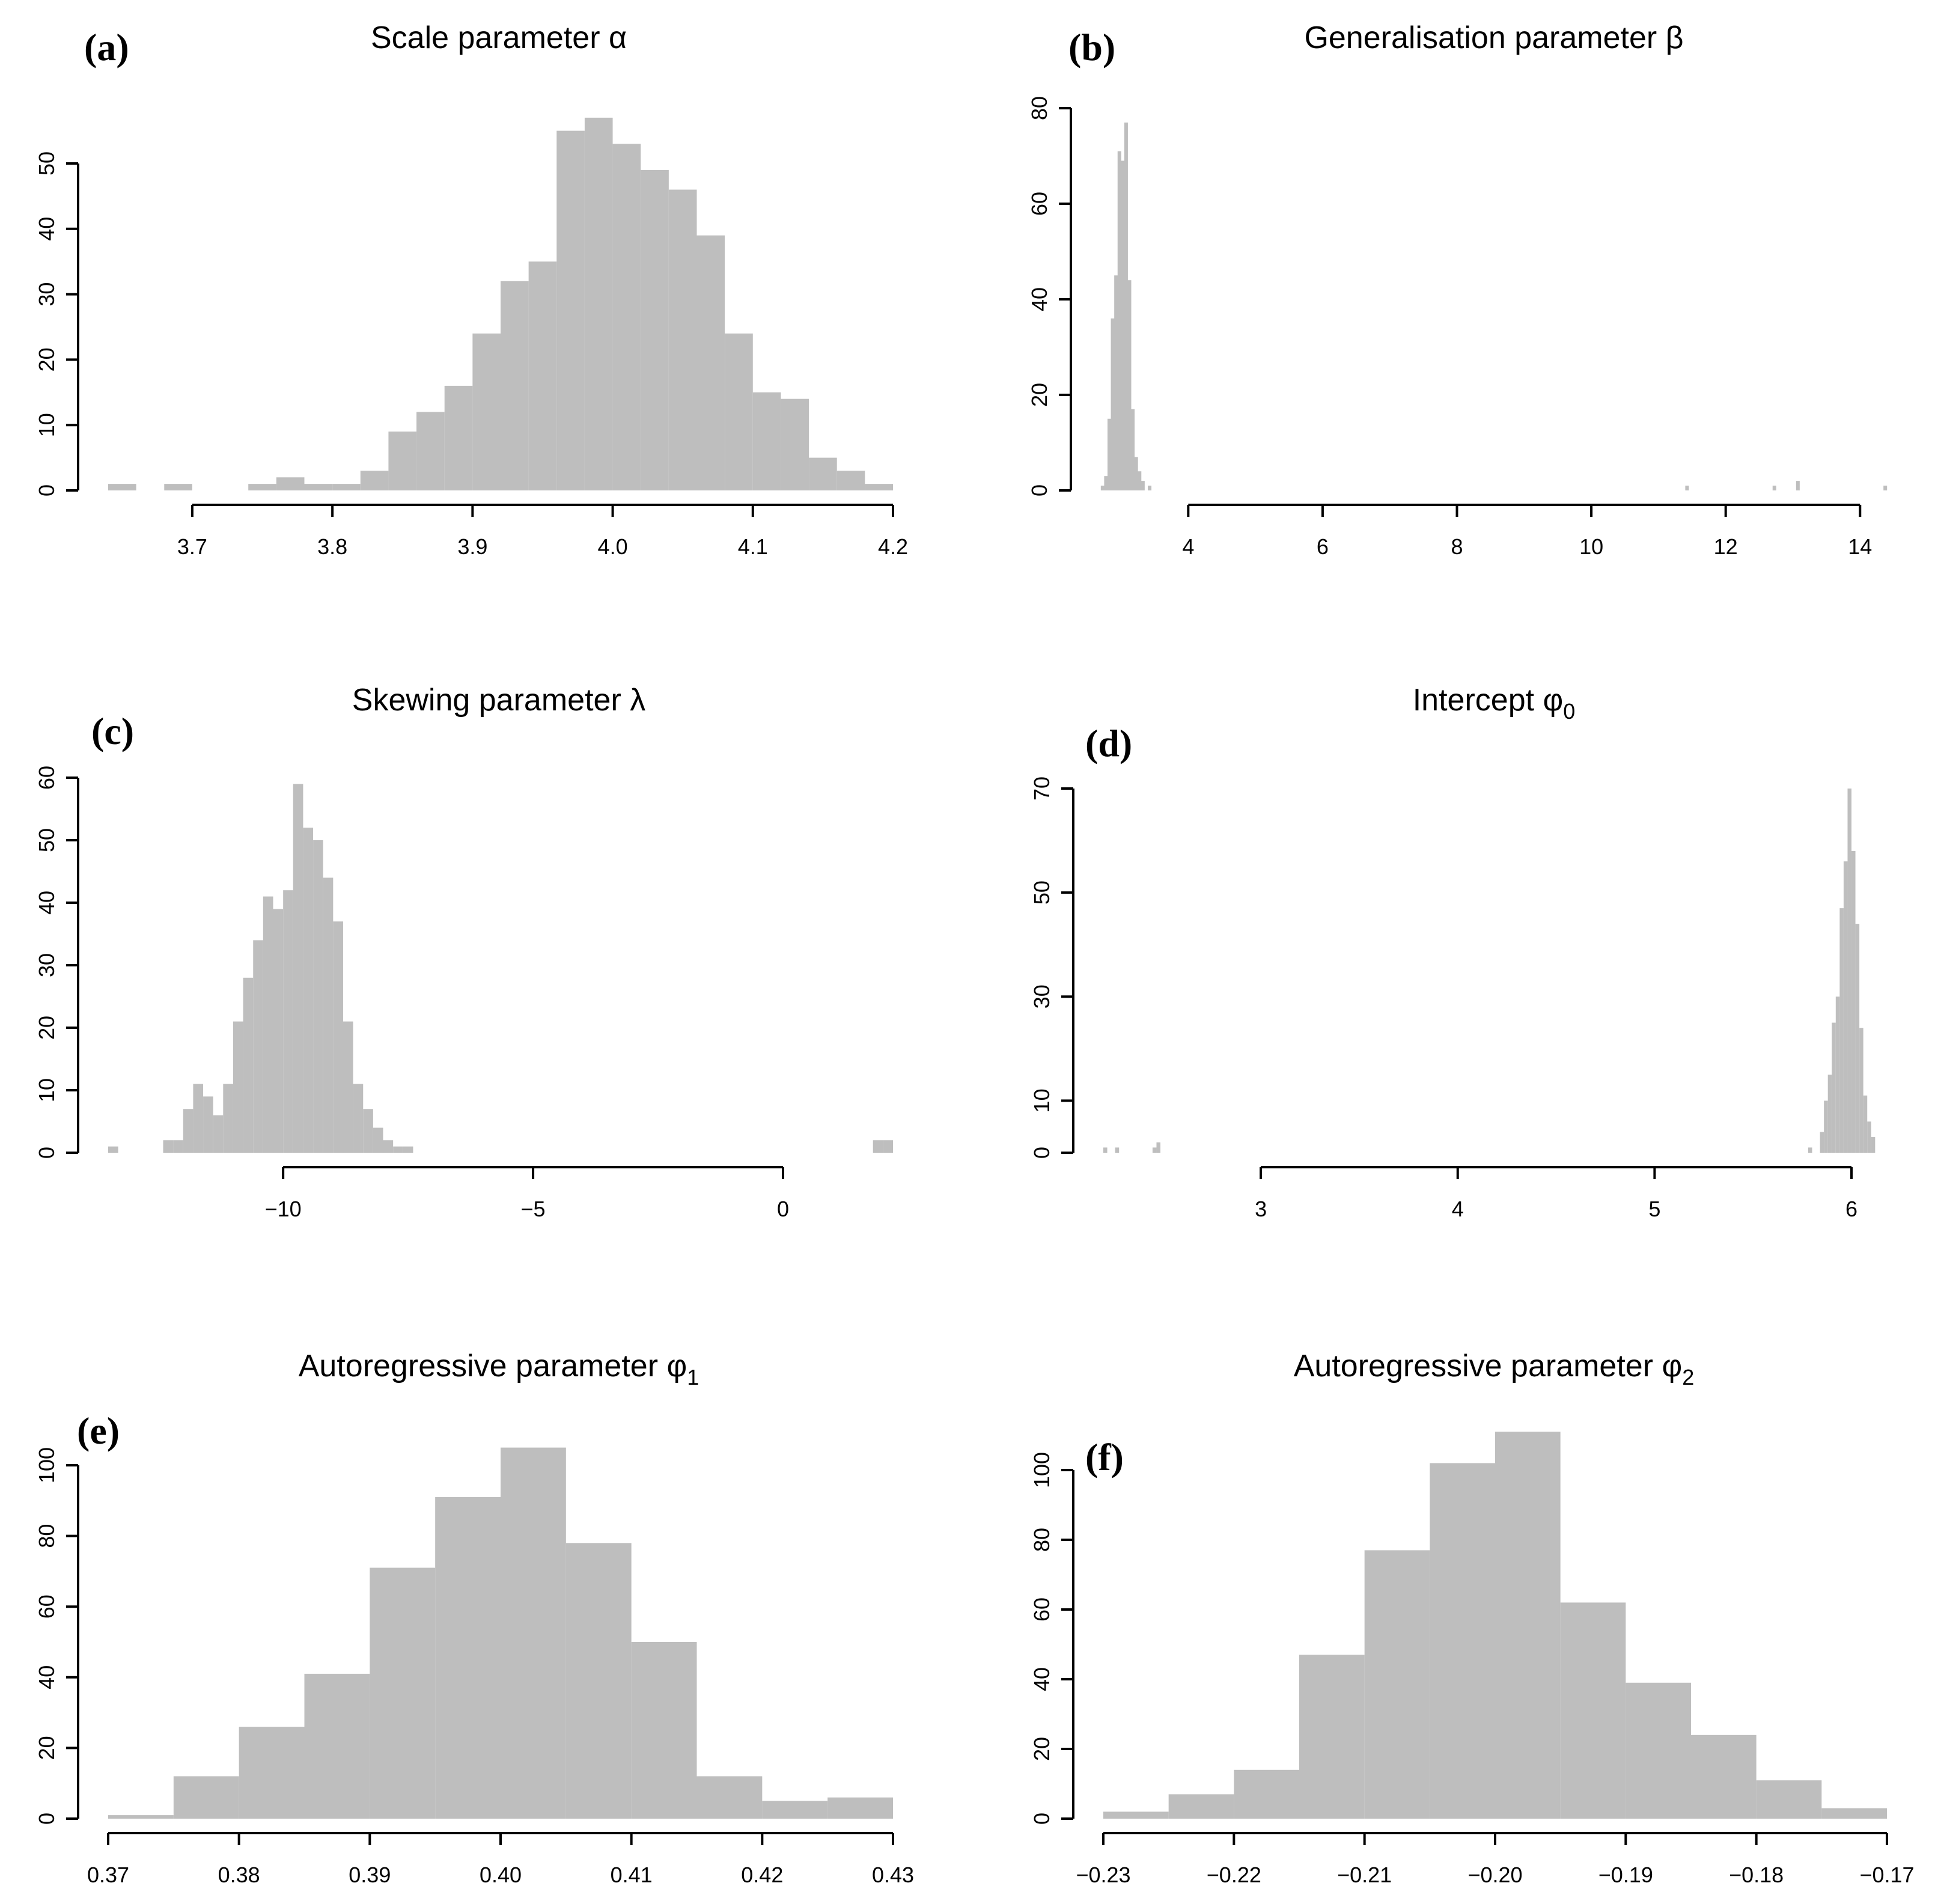 This screenshot has width=1935, height=1904. What do you see at coordinates (1887, 1875) in the screenshot?
I see `x-tick-label: −0.17` at bounding box center [1887, 1875].